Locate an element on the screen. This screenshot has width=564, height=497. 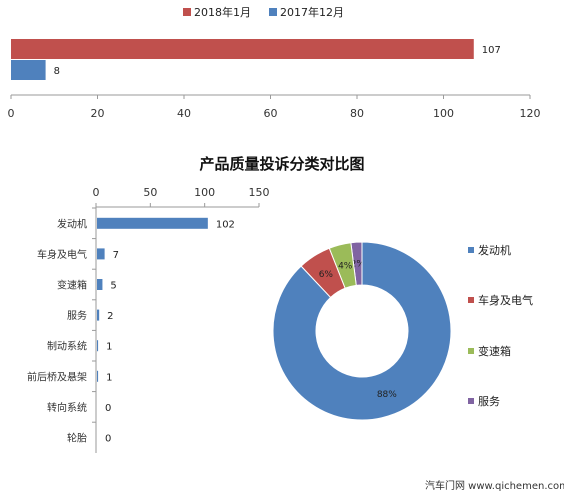
category-label: 制动系统 is located at coordinates (67, 346).